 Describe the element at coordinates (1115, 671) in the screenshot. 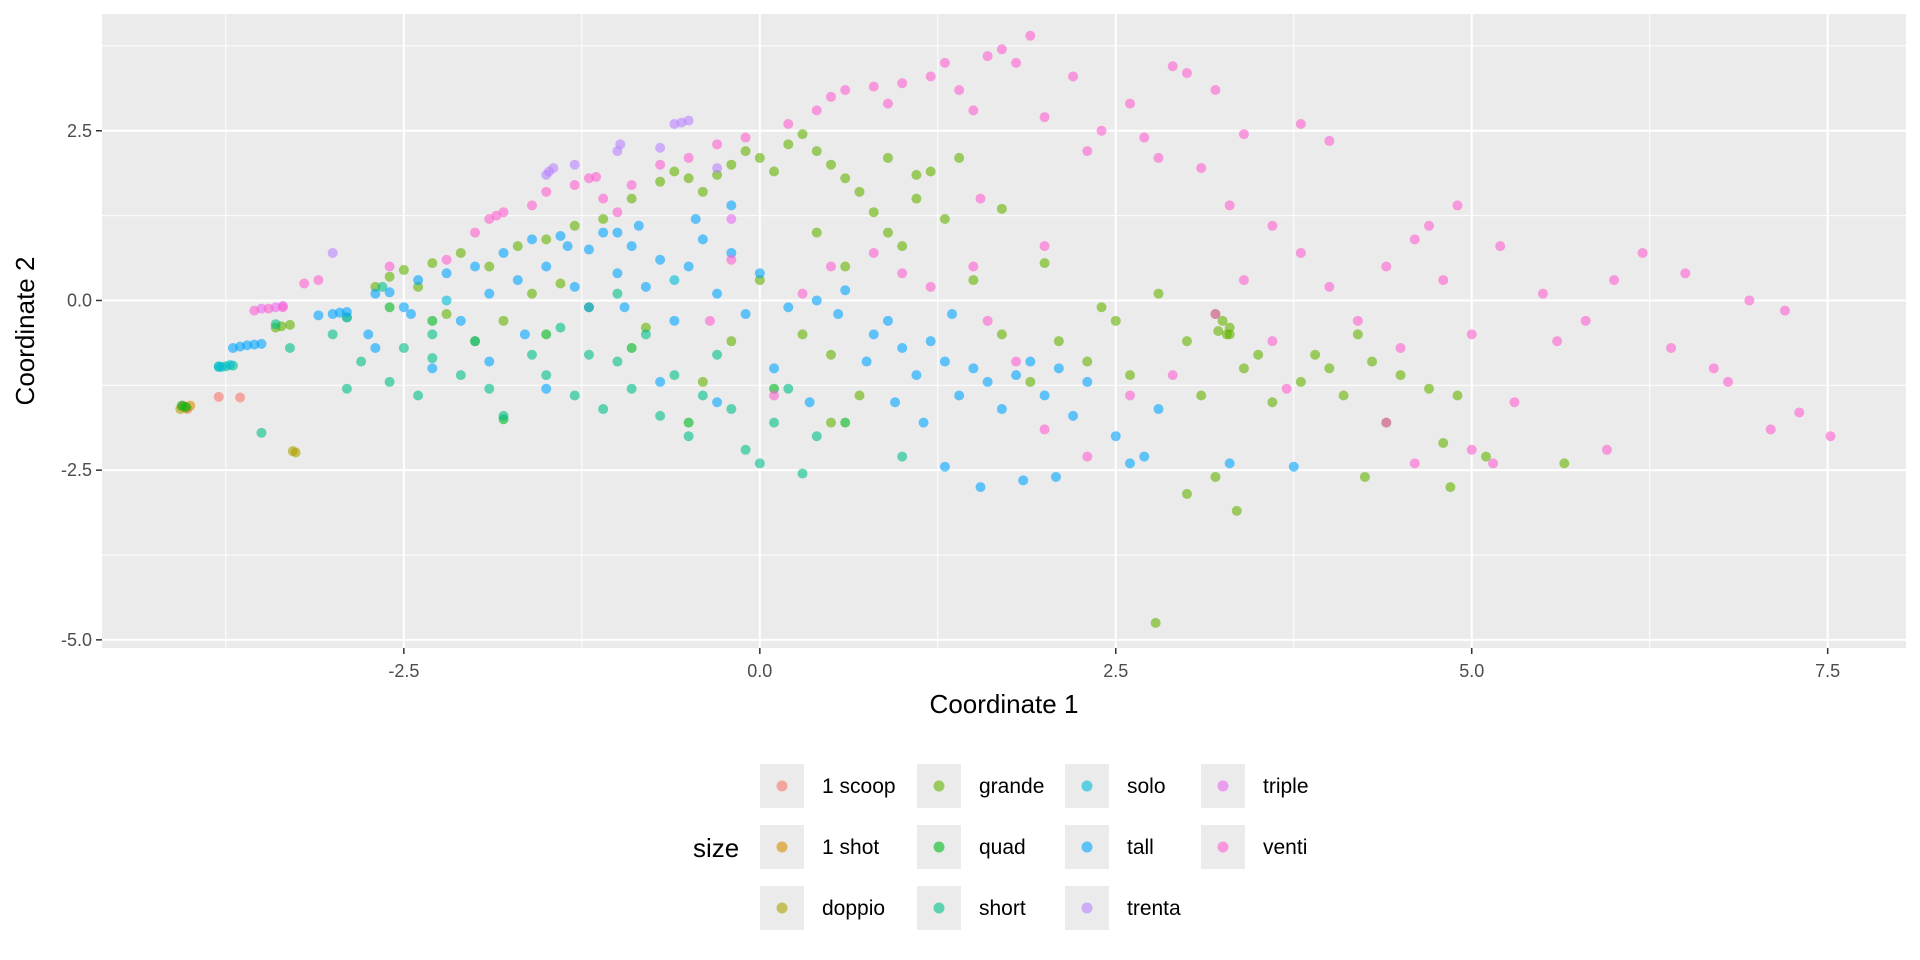

I see `x-tick-label: 2.5` at that location.